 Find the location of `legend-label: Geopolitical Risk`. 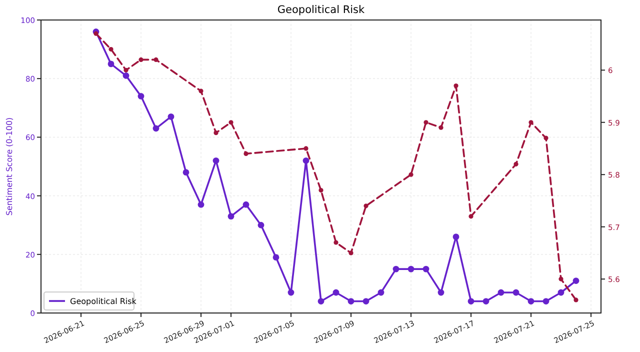

legend-label: Geopolitical Risk is located at coordinates (103, 301).